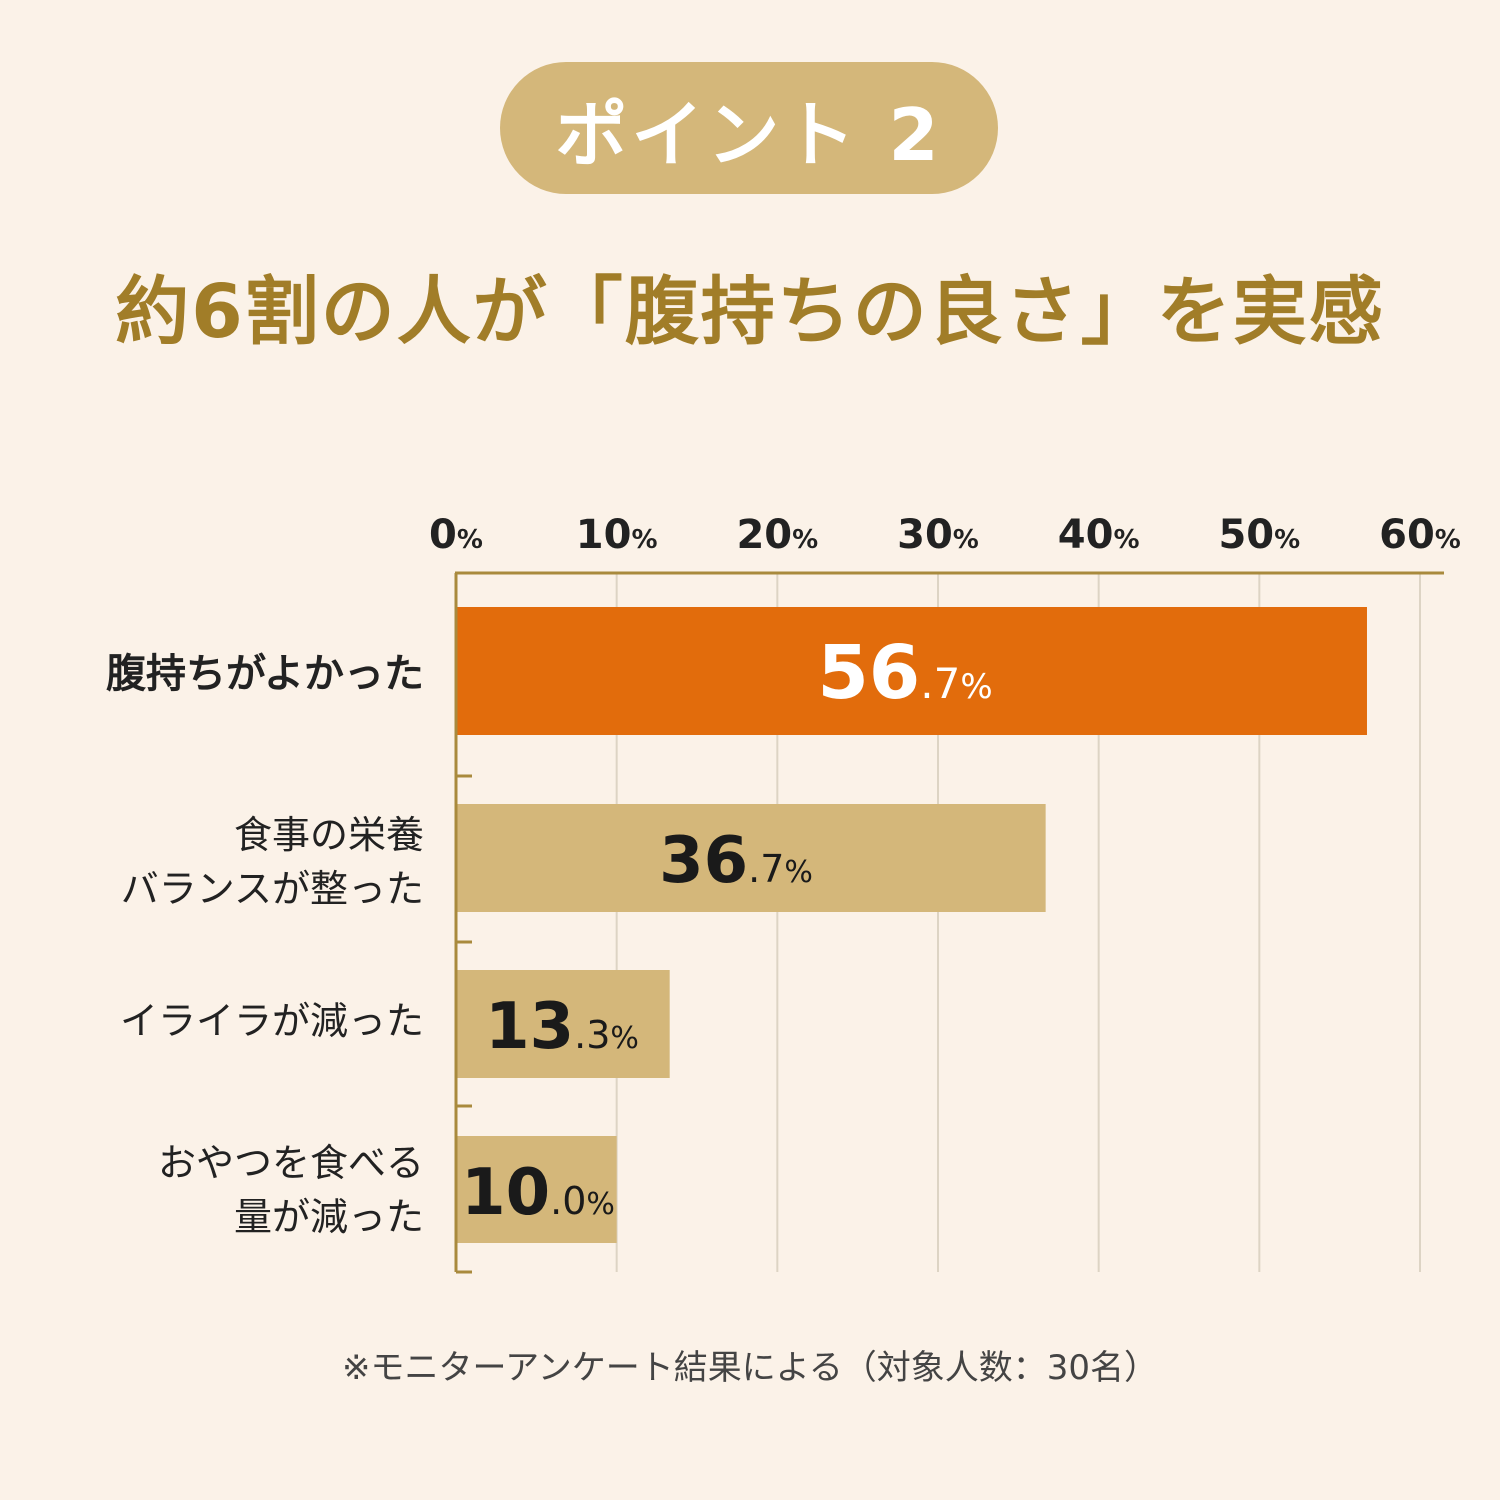 This screenshot has width=1500, height=1500. I want to click on bar-value-label: 13.3%, so click(562, 1027).